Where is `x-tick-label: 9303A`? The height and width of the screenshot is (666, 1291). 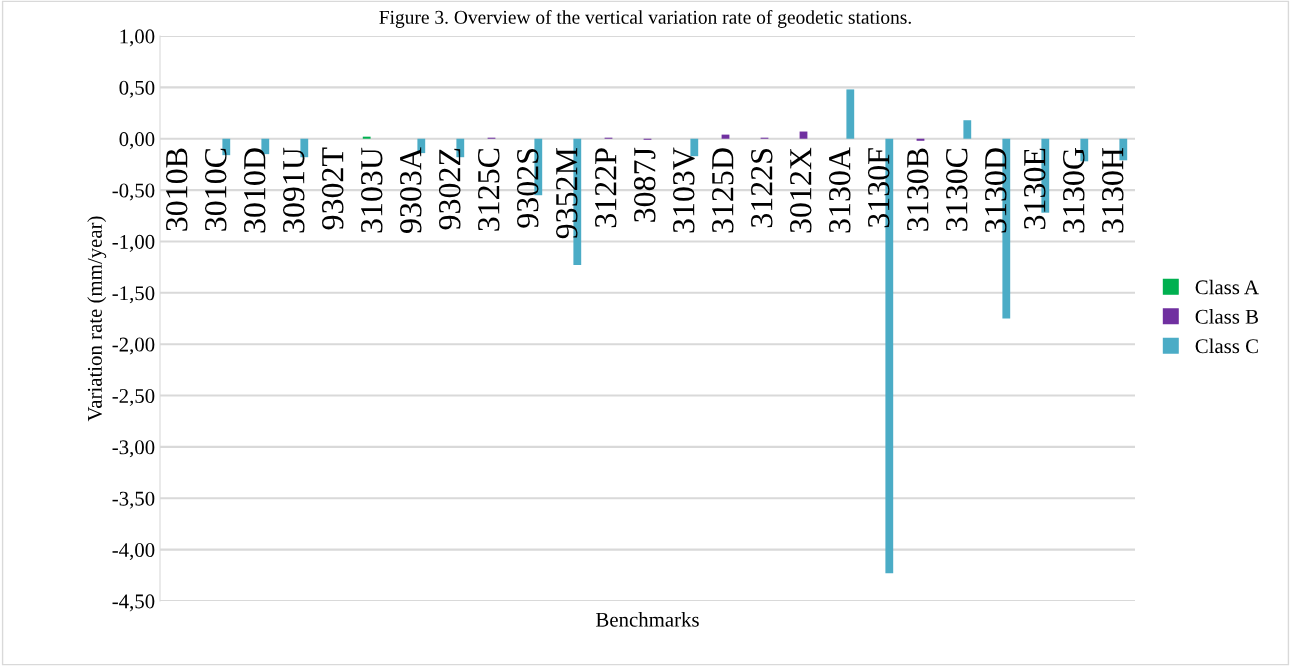 x-tick-label: 9303A is located at coordinates (410, 190).